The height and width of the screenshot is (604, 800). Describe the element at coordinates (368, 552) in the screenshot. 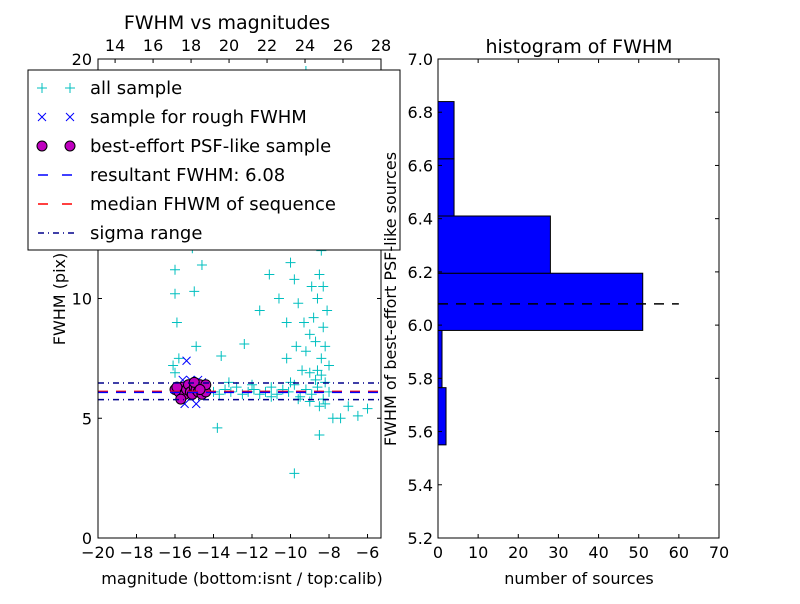

I see `x-tick-label: −6` at that location.